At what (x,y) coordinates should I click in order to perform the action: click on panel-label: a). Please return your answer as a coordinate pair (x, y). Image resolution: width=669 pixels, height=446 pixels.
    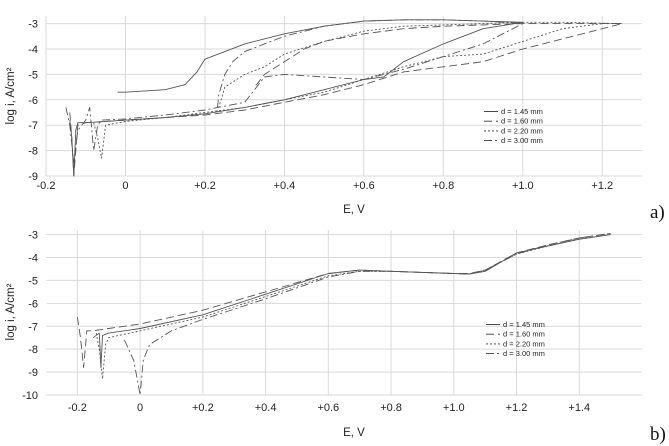
    Looking at the image, I should click on (657, 212).